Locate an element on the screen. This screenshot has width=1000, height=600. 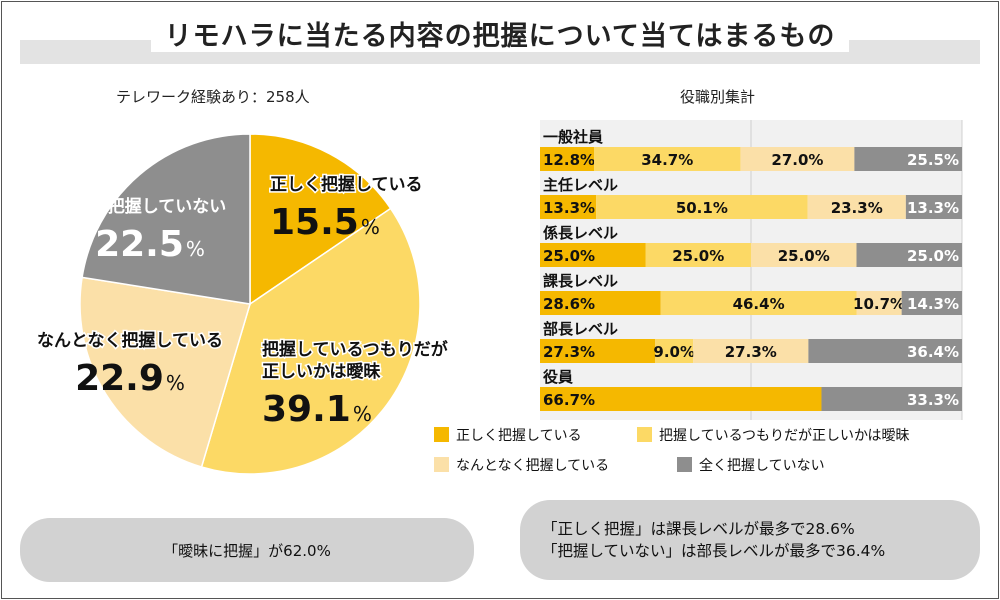
bar-value-label: 14.3% is located at coordinates (933, 304).